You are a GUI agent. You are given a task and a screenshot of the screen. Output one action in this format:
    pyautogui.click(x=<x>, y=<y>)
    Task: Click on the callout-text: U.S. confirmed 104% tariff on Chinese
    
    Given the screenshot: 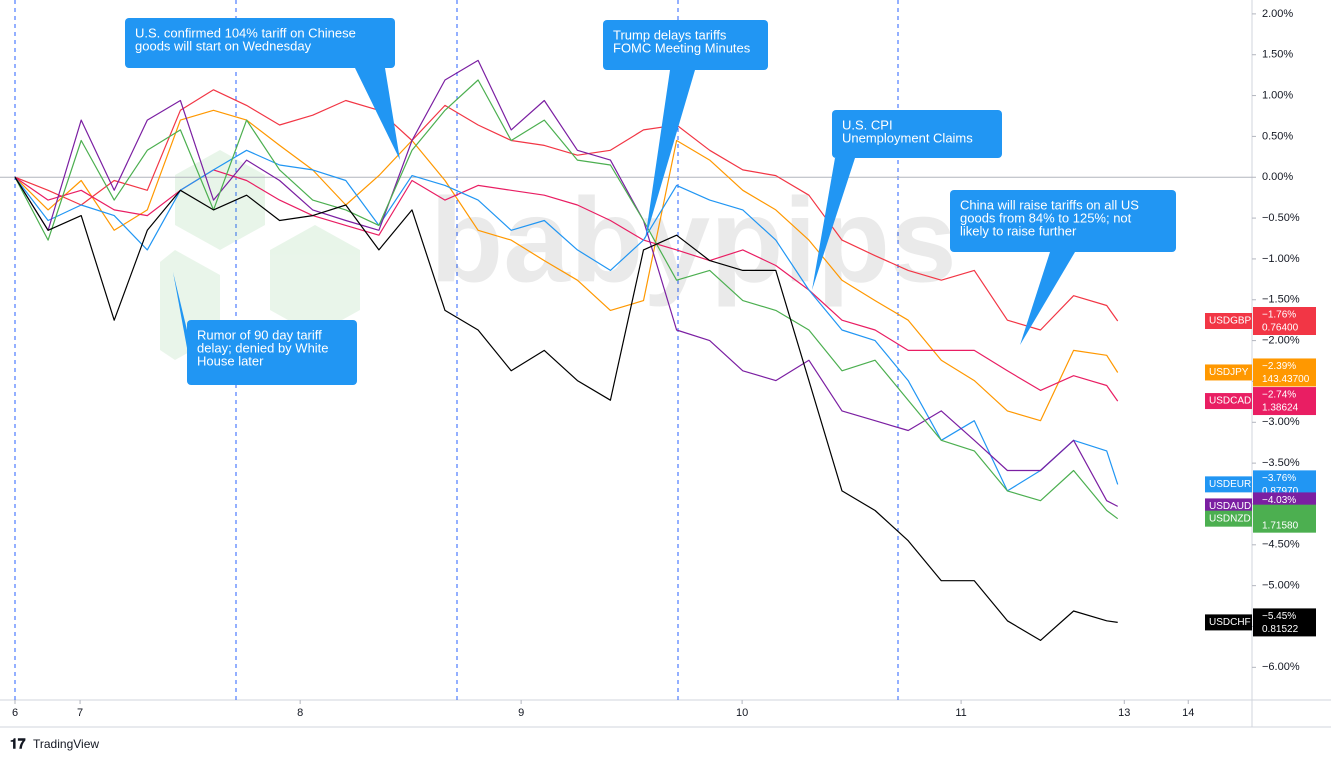 What is the action you would take?
    pyautogui.click(x=245, y=32)
    